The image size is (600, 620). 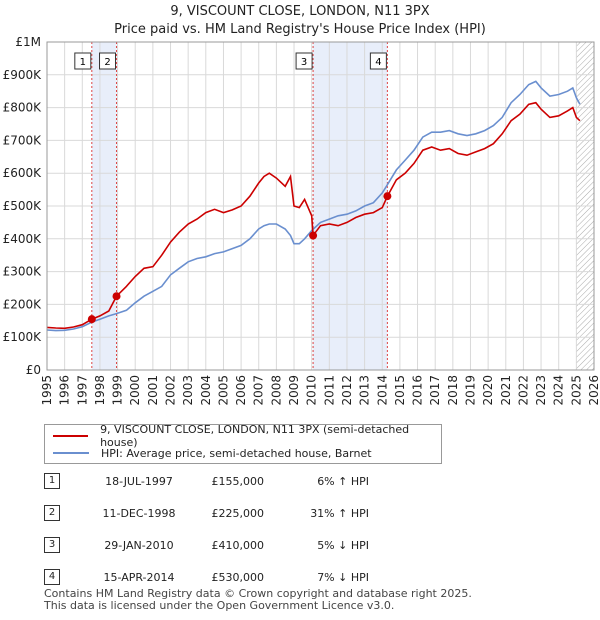 I want to click on transaction-date: 29-JAN-2010, so click(x=139, y=545).